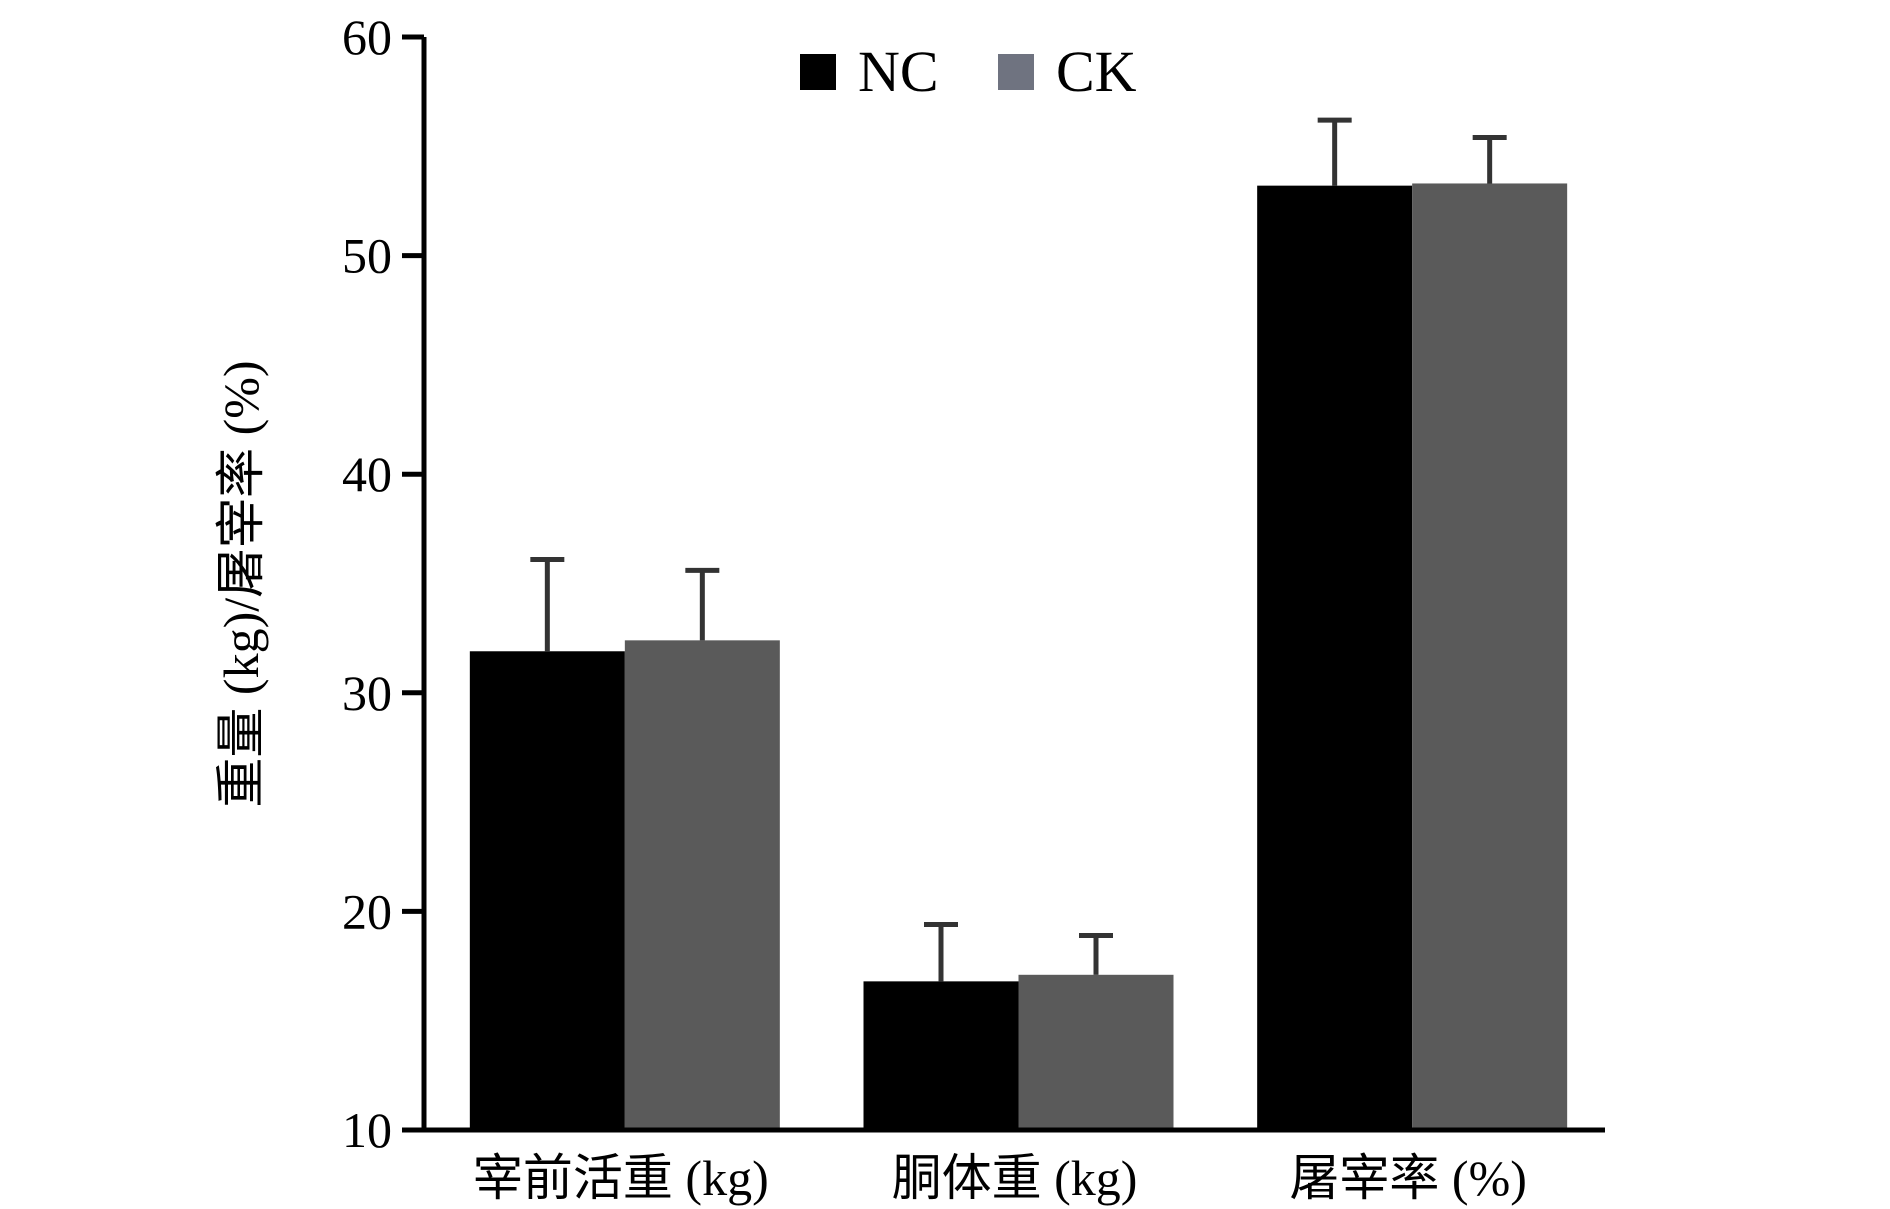 The image size is (1890, 1209). I want to click on category-labels-group: 宰前活重 (kg) 胴体重 (kg) 屠宰率 (%), so click(1000, 1178).